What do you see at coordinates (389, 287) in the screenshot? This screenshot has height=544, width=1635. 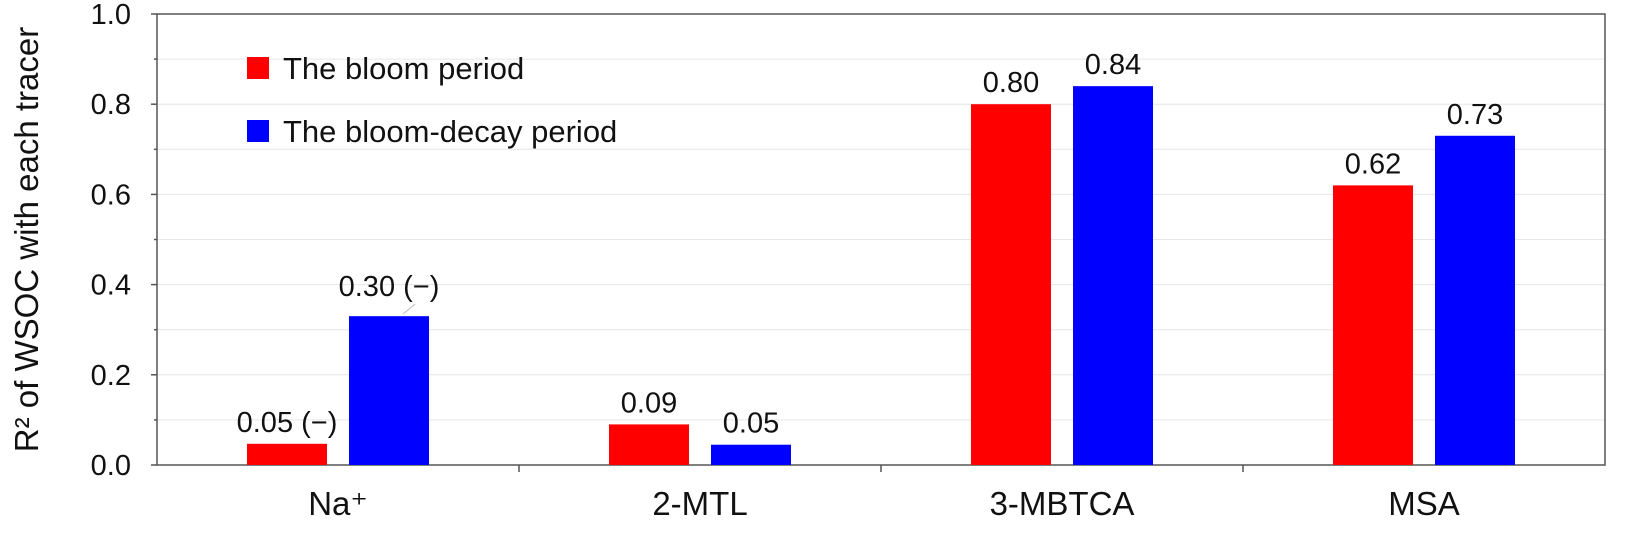 I see `data-label: 0.30 (−)` at bounding box center [389, 287].